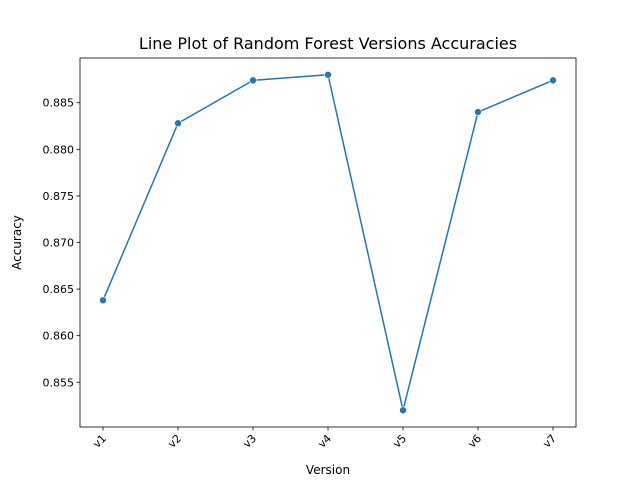  What do you see at coordinates (59, 149) in the screenshot?
I see `y-tick-label: 0.880` at bounding box center [59, 149].